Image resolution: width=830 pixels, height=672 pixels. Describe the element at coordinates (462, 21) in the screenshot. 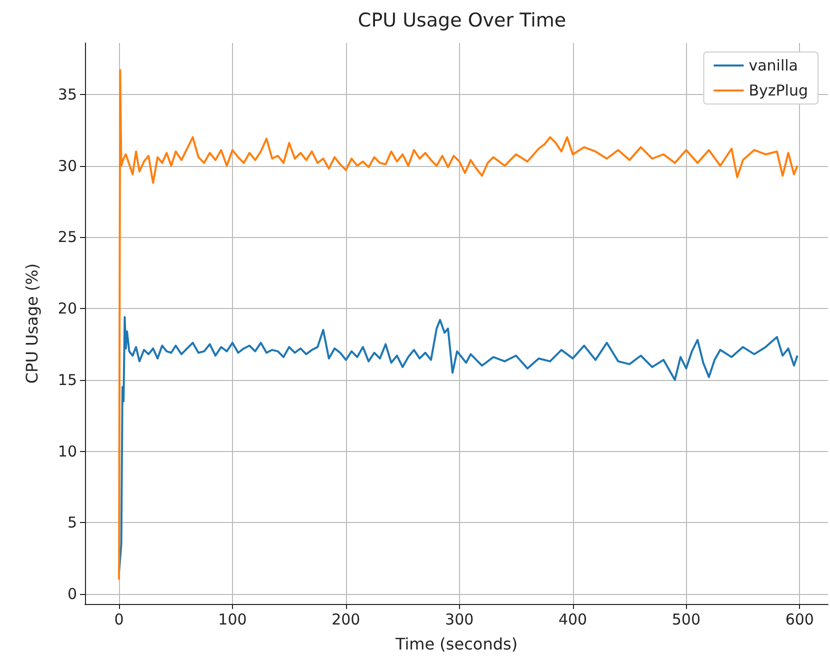

I see `chart-title: CPU Usage Over Time` at that location.